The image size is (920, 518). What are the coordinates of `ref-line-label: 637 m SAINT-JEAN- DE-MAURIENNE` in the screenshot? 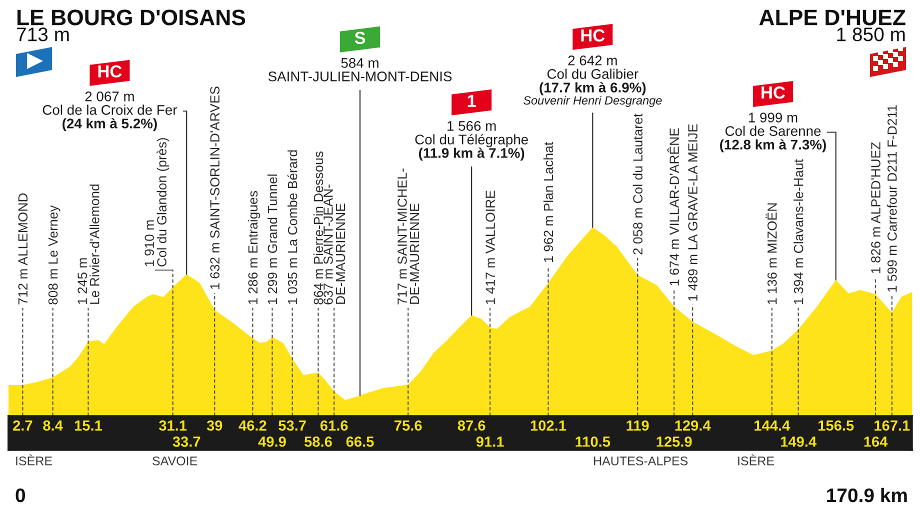 It's located at (335, 244).